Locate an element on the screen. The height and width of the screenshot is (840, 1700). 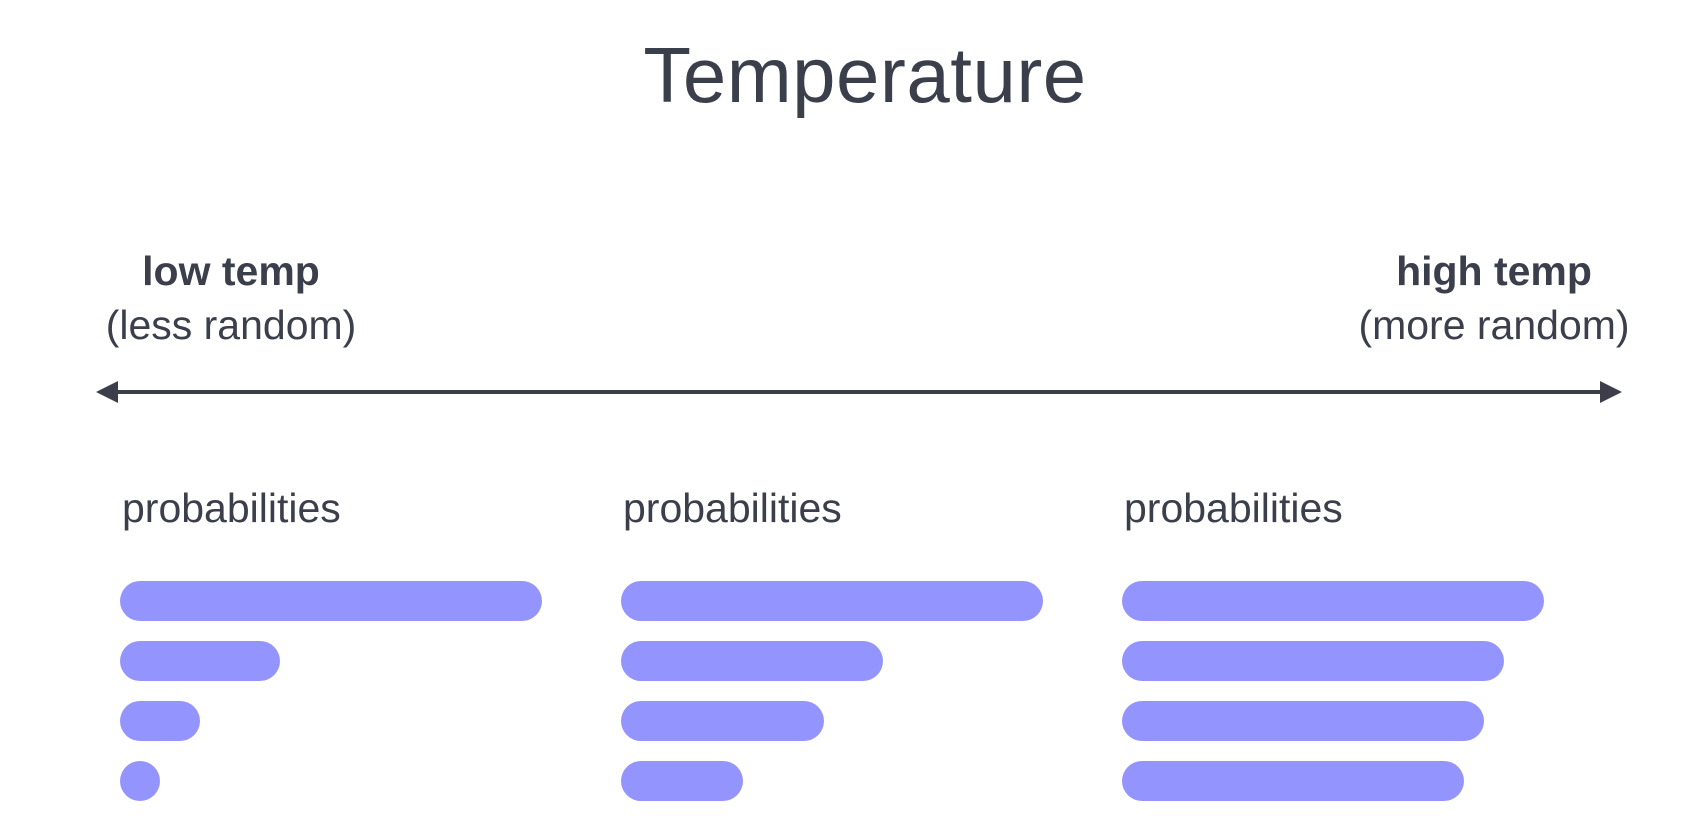
high-temp-heading: high temp is located at coordinates (1494, 271).